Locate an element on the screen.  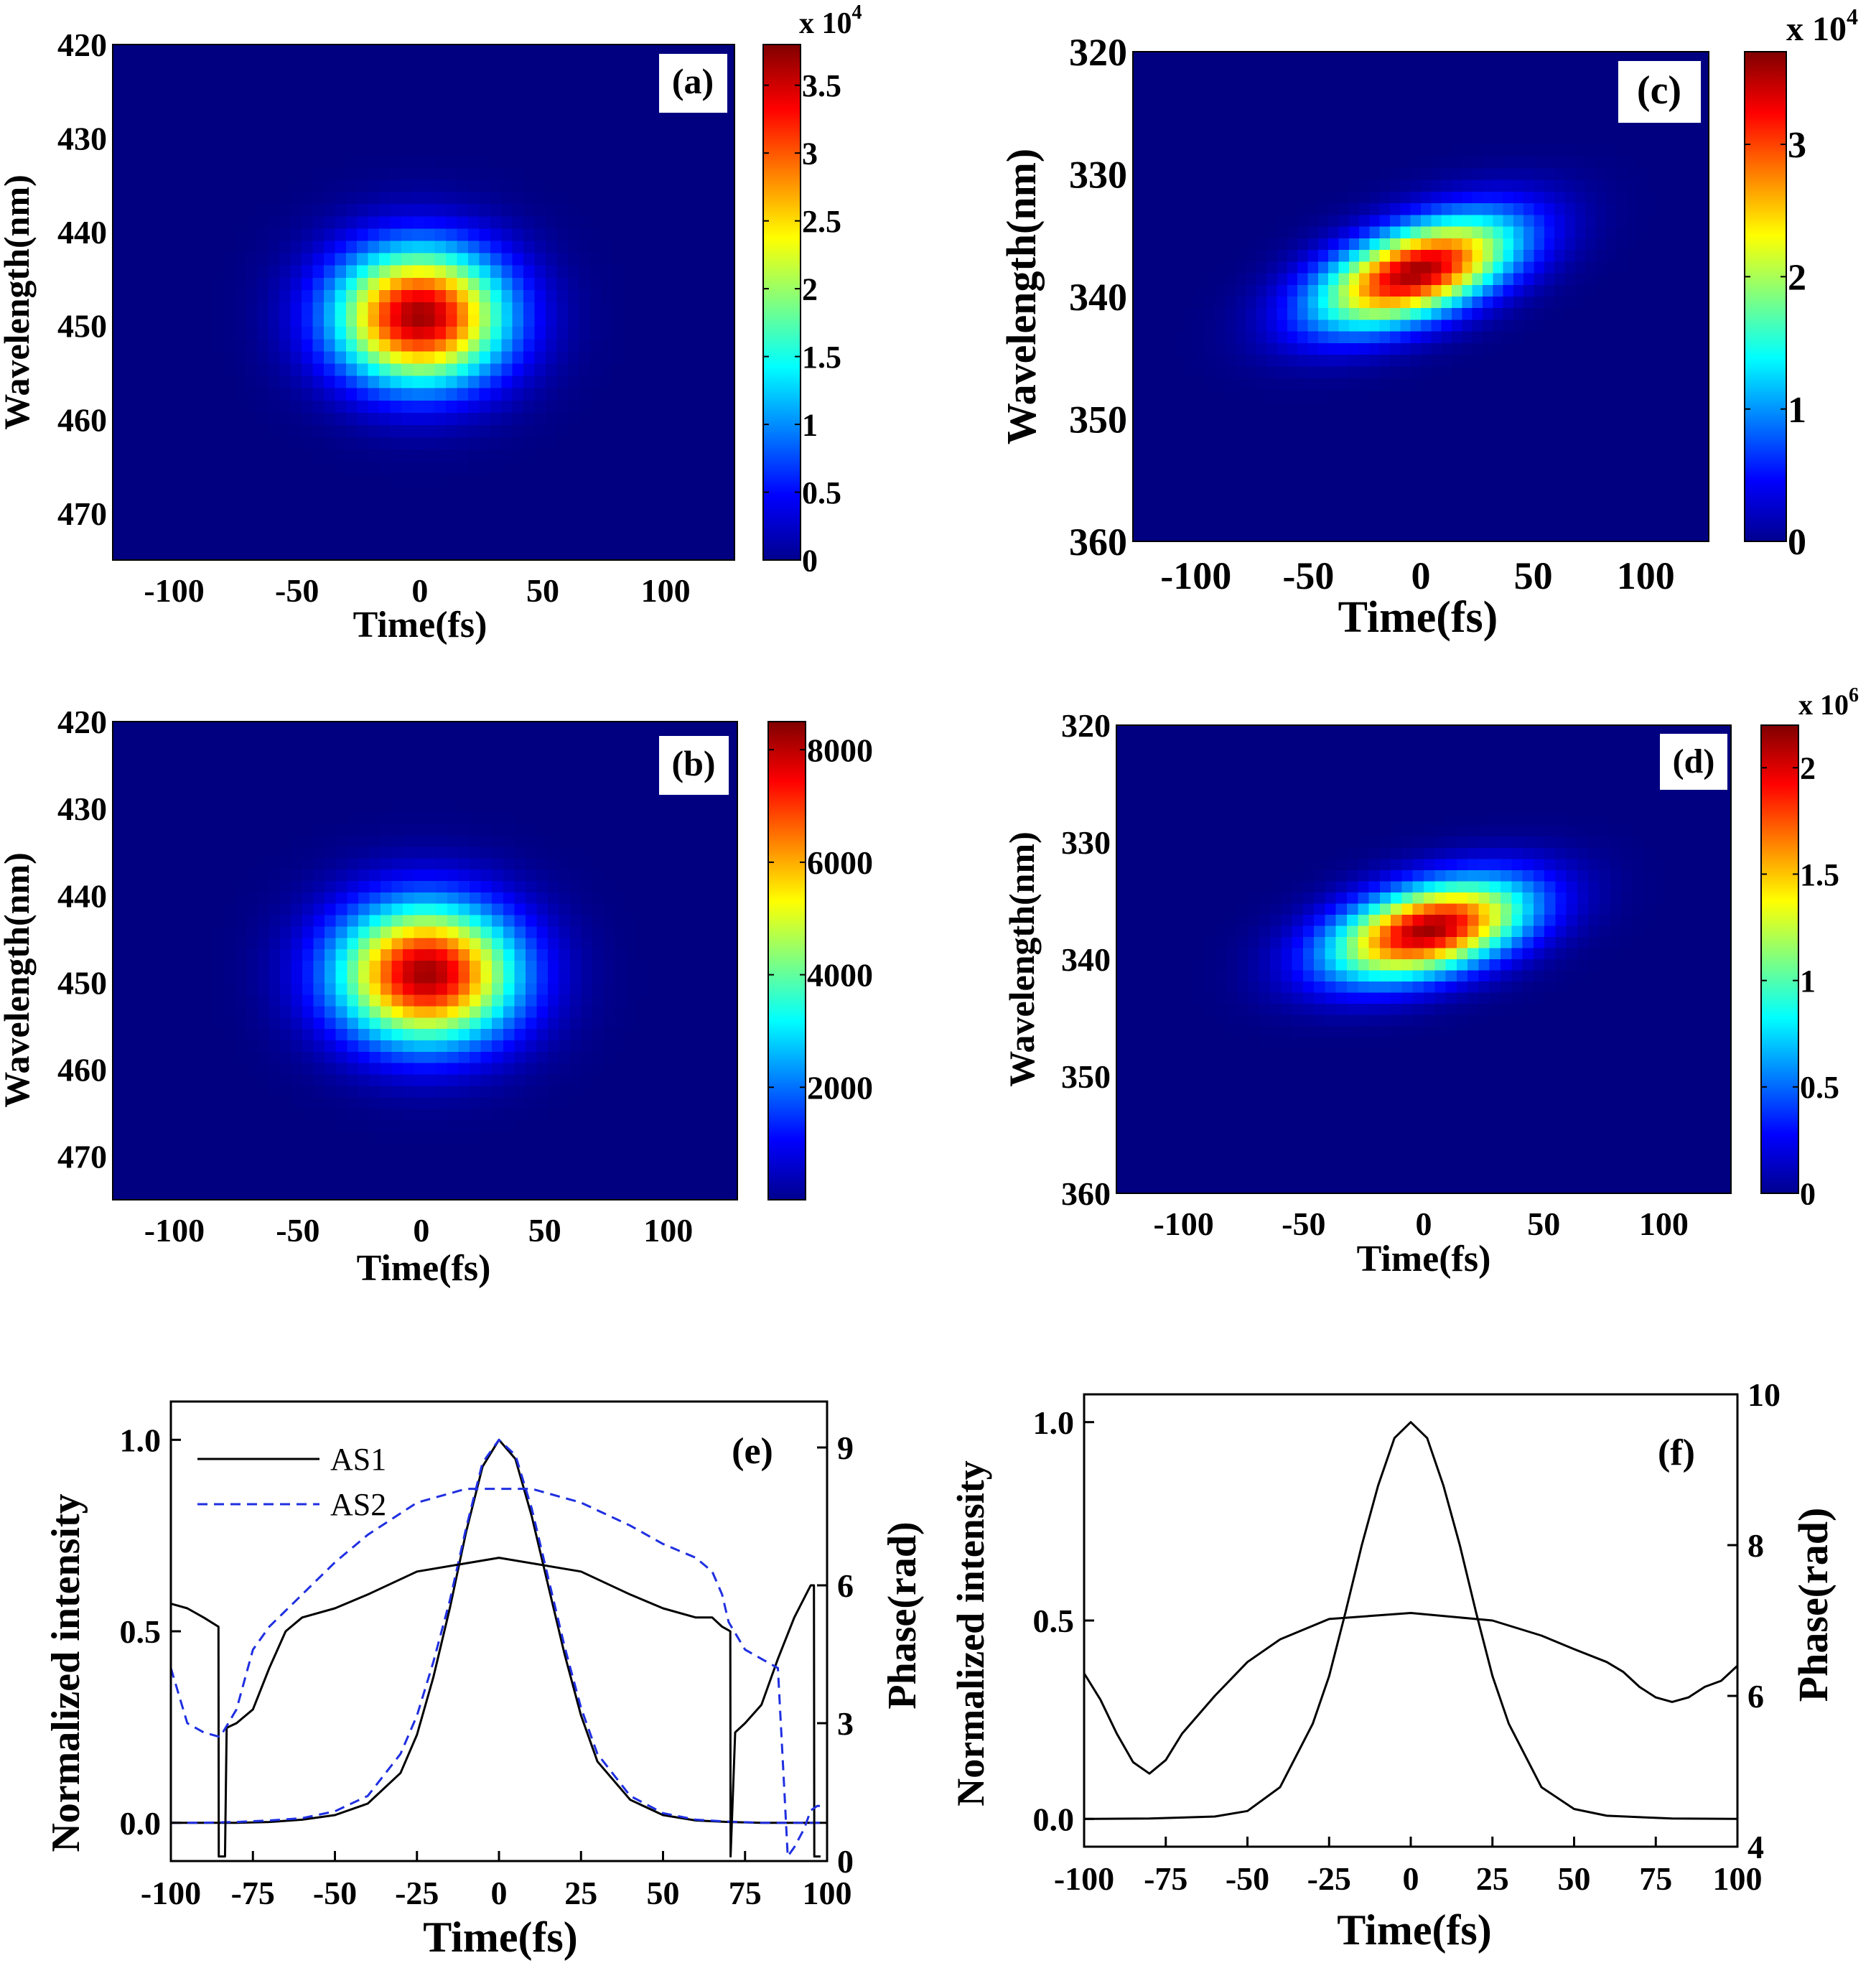
y-axis-title-b: Wavelength(nm) is located at coordinates (18, 980).